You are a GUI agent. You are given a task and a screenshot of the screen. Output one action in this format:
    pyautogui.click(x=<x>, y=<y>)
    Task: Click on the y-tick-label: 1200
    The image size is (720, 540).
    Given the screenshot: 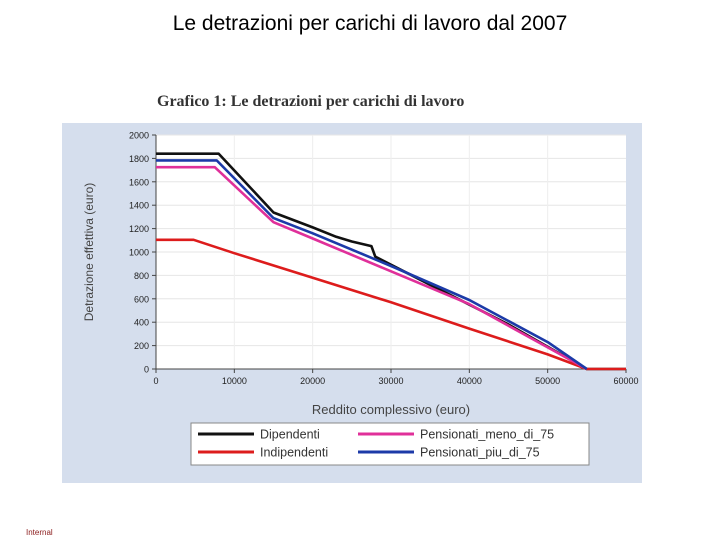 What is the action you would take?
    pyautogui.click(x=139, y=229)
    